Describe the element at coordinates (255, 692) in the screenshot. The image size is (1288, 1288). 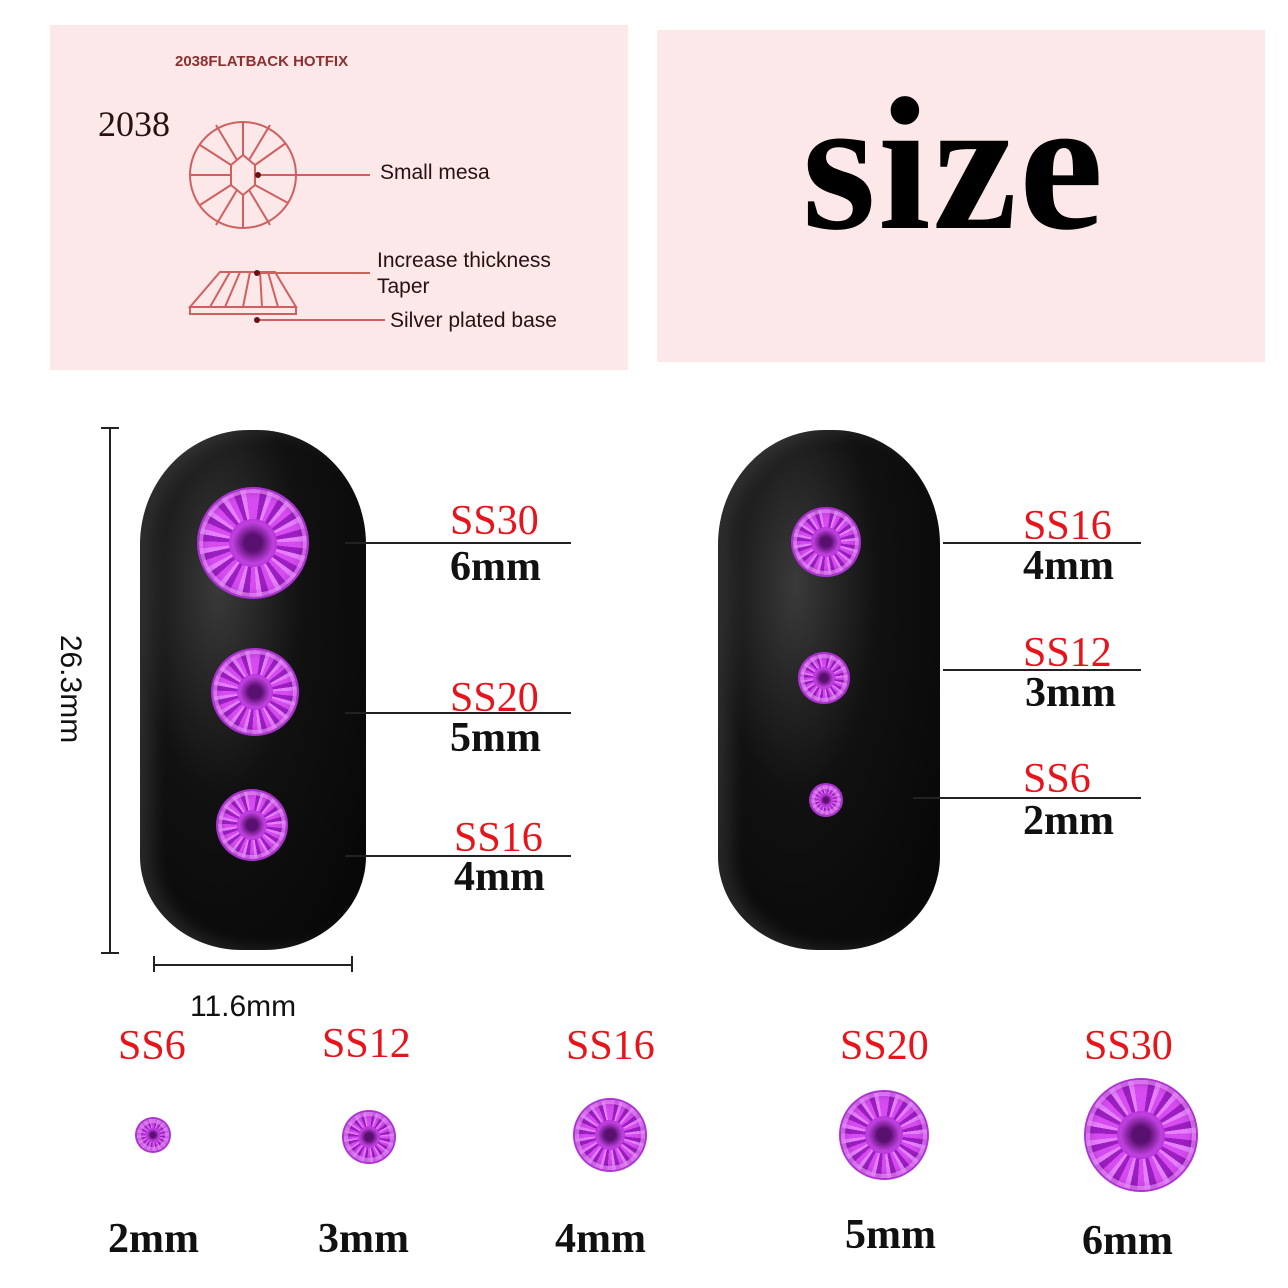
I see `gem-ss20` at that location.